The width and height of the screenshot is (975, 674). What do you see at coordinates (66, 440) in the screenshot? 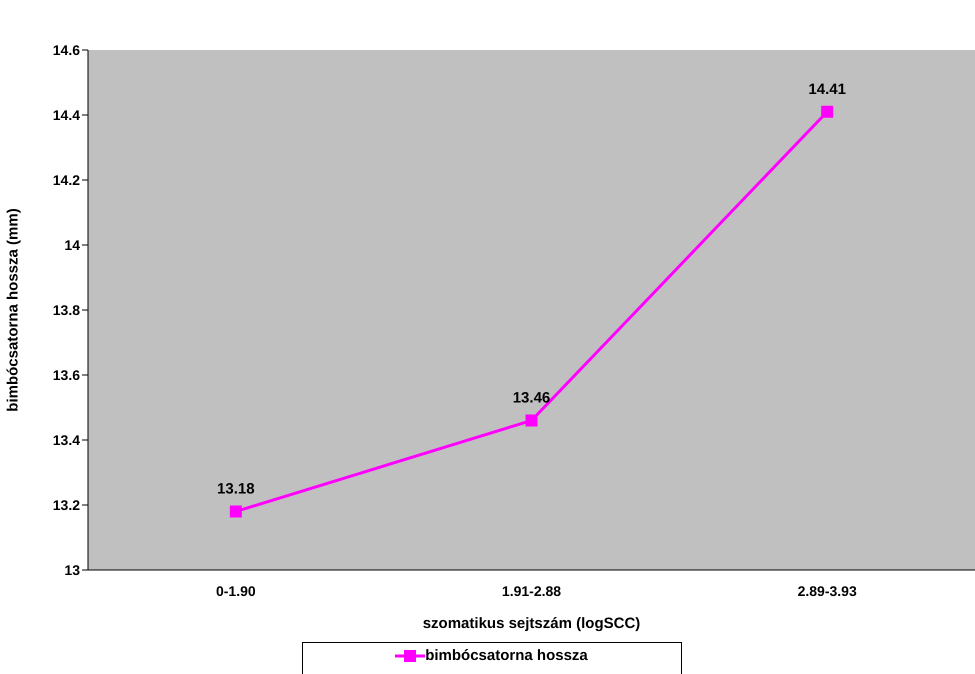
I see `y-tick-label: 13.4` at bounding box center [66, 440].